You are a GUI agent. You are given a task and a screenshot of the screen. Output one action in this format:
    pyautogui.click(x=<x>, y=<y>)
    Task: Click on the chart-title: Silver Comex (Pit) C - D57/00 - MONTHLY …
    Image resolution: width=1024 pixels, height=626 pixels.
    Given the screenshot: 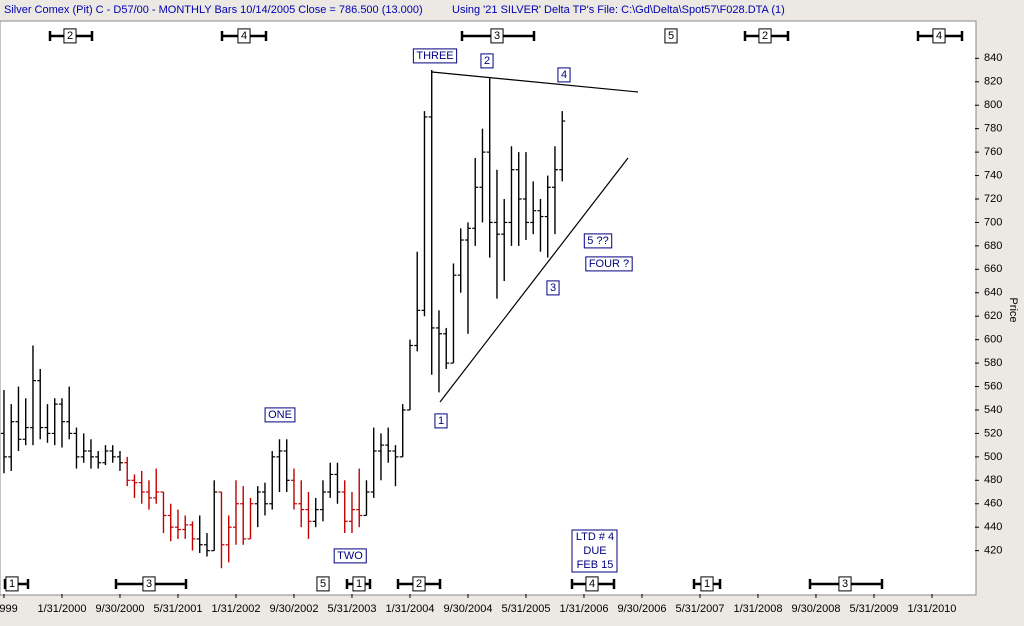 What is the action you would take?
    pyautogui.click(x=213, y=10)
    